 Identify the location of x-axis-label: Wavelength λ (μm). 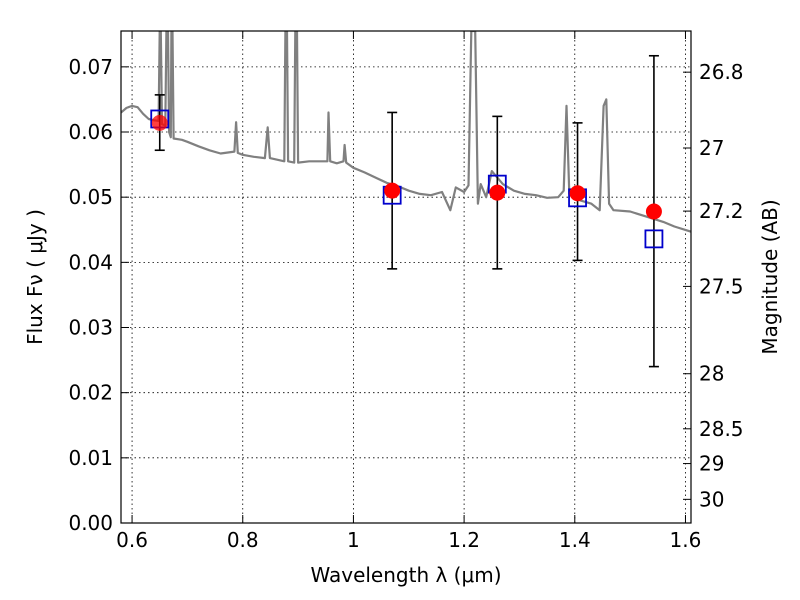
(405, 575).